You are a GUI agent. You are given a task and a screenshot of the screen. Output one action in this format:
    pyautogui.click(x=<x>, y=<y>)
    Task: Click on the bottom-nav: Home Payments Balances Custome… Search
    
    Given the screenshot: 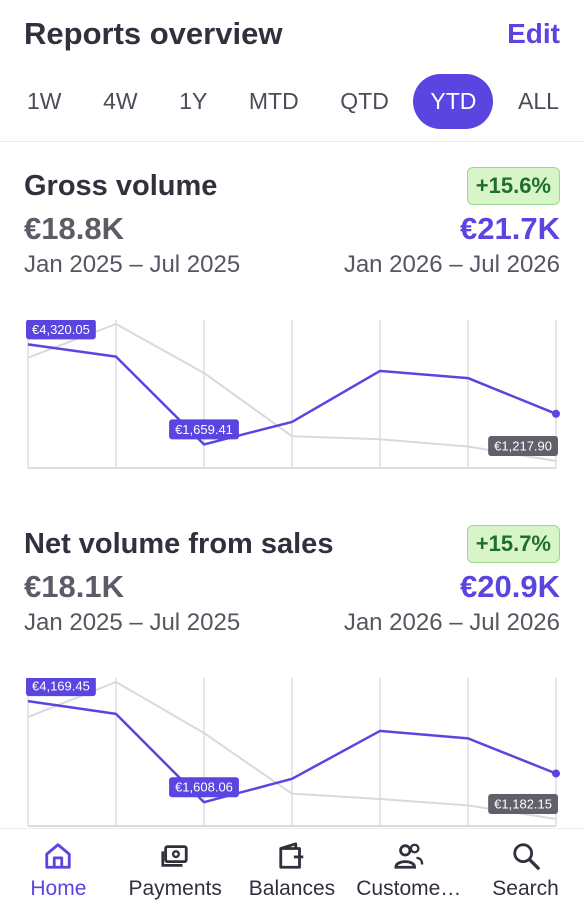 What is the action you would take?
    pyautogui.click(x=292, y=864)
    